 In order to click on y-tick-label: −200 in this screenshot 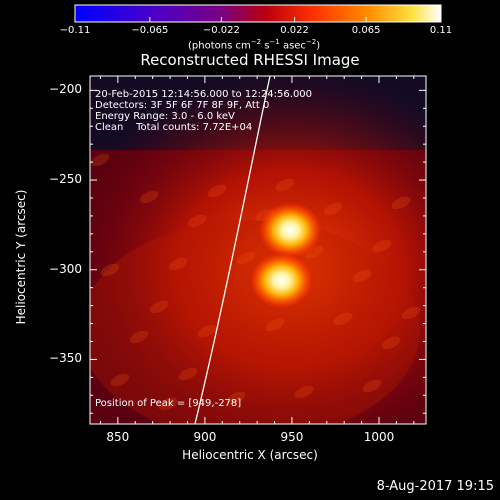, I will do `click(65, 89)`.